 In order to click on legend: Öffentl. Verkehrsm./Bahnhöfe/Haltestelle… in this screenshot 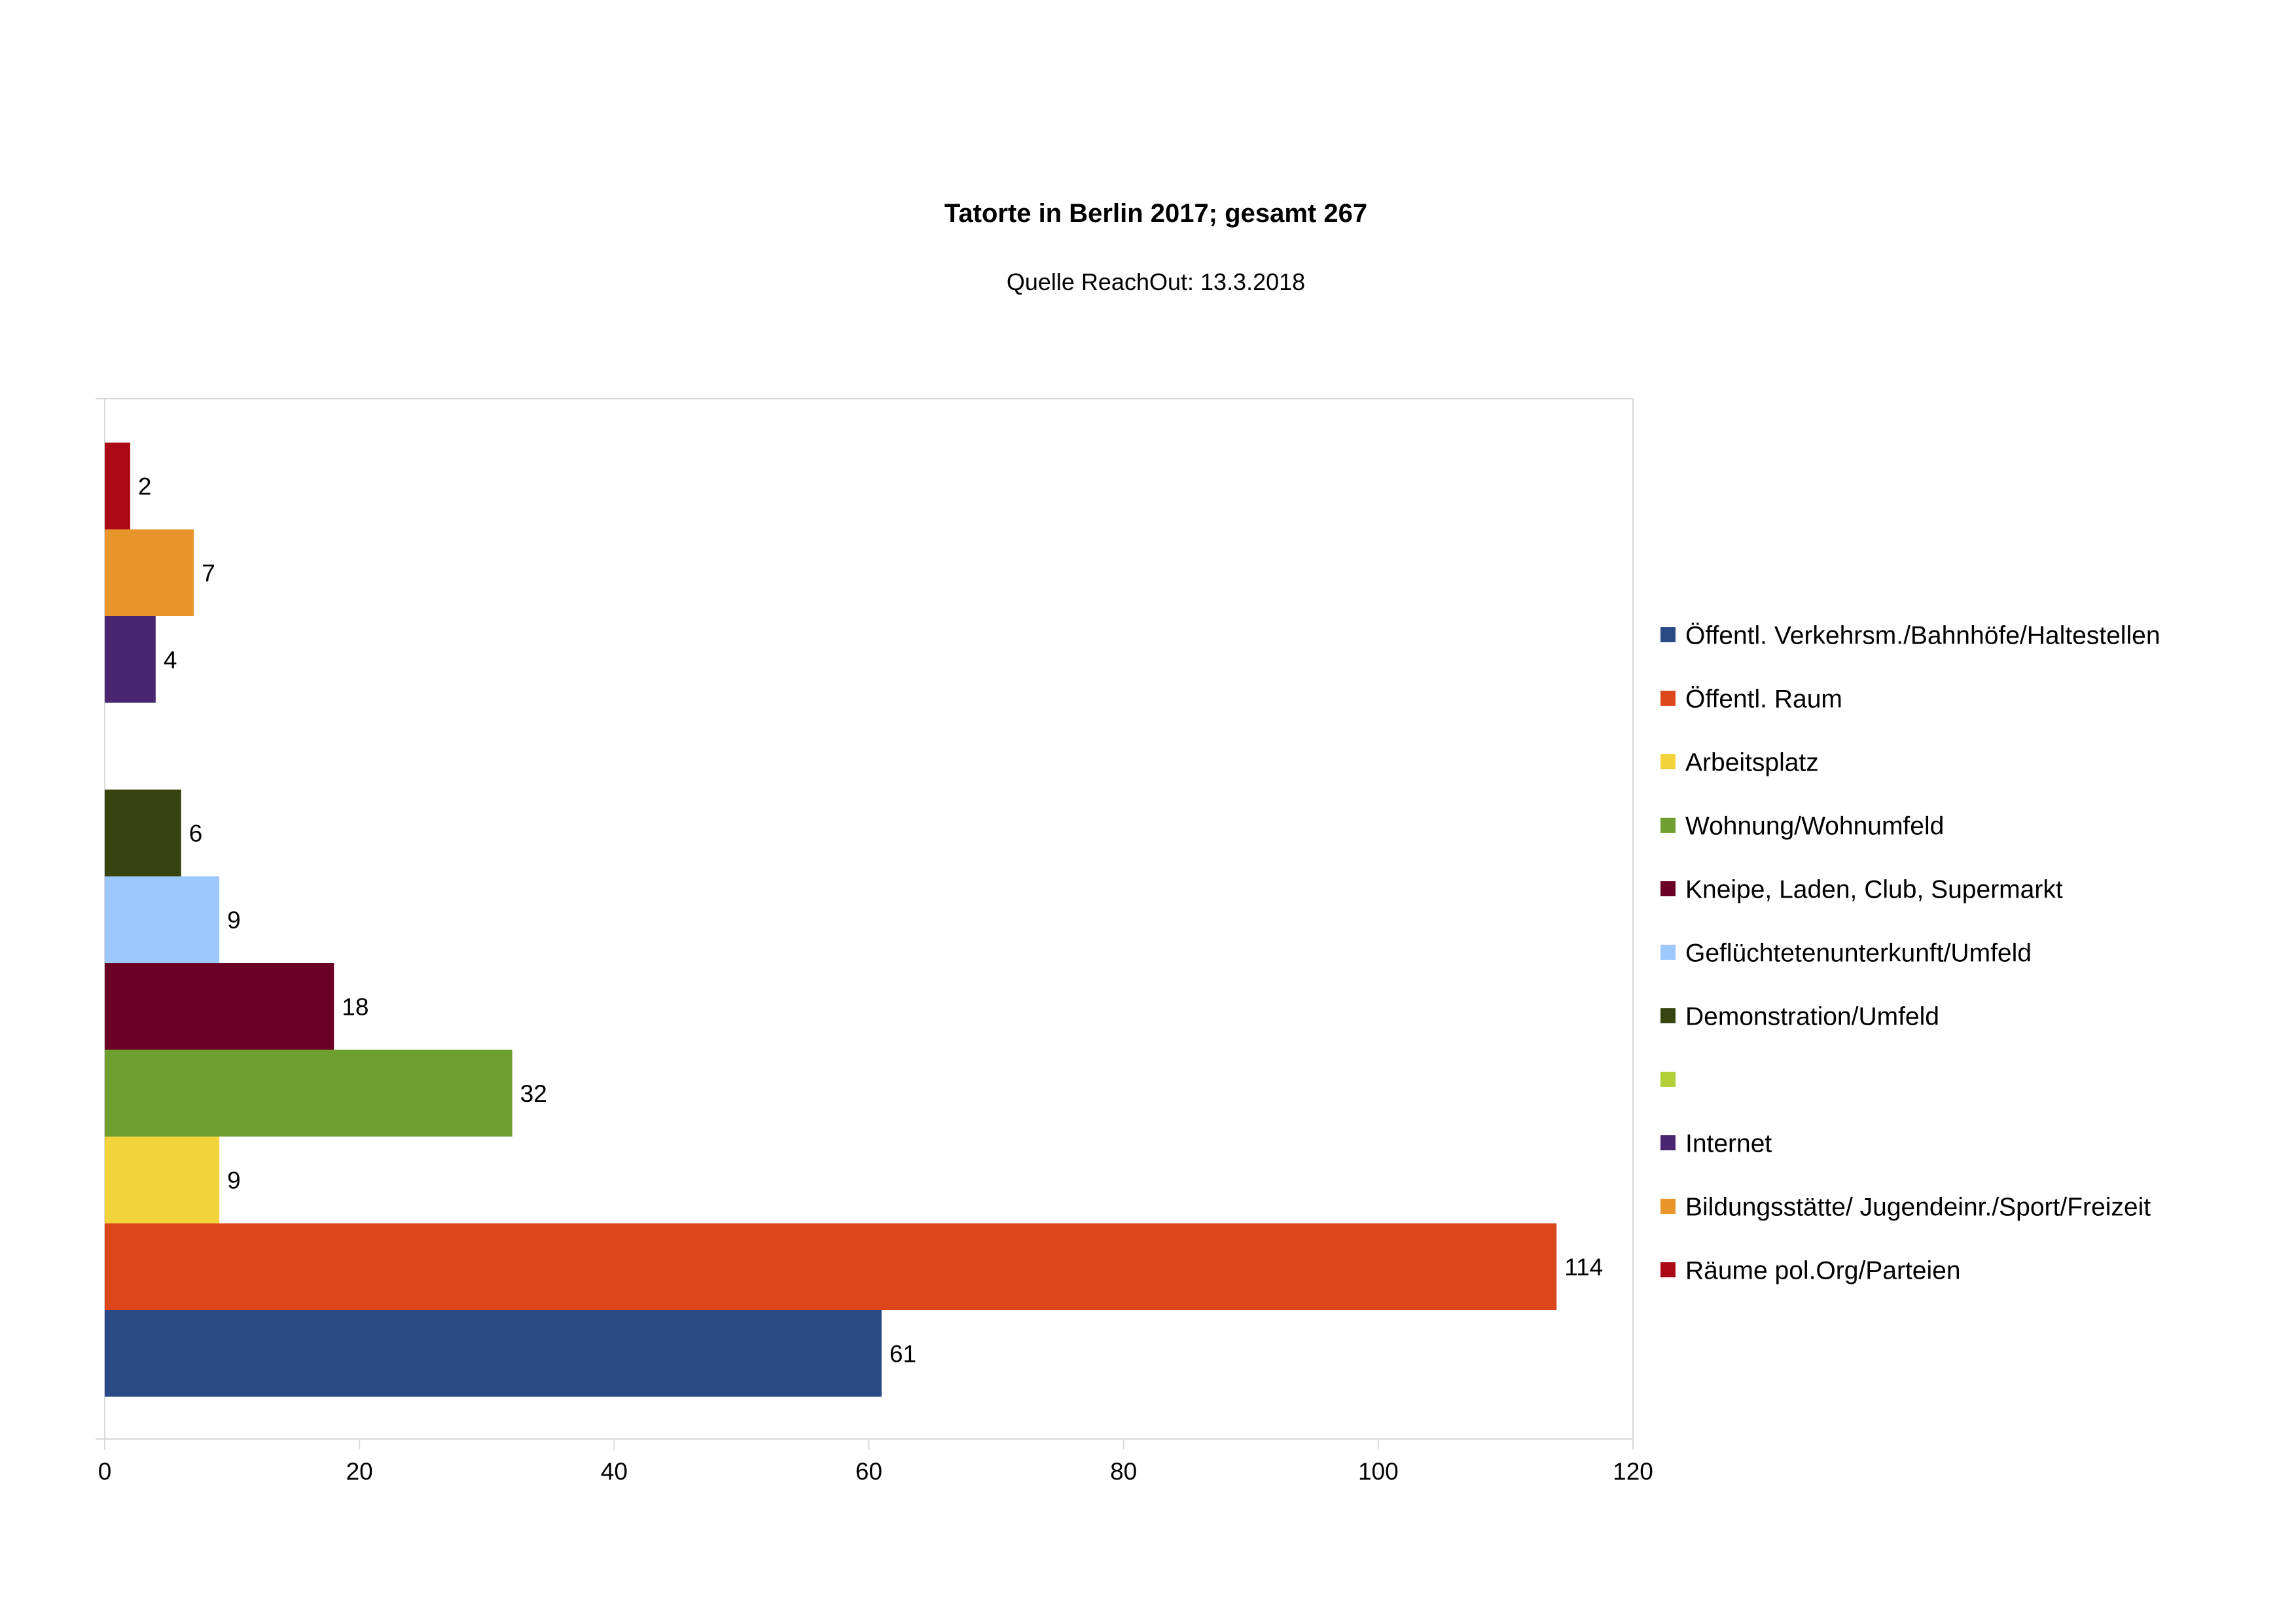, I will do `click(1910, 953)`.